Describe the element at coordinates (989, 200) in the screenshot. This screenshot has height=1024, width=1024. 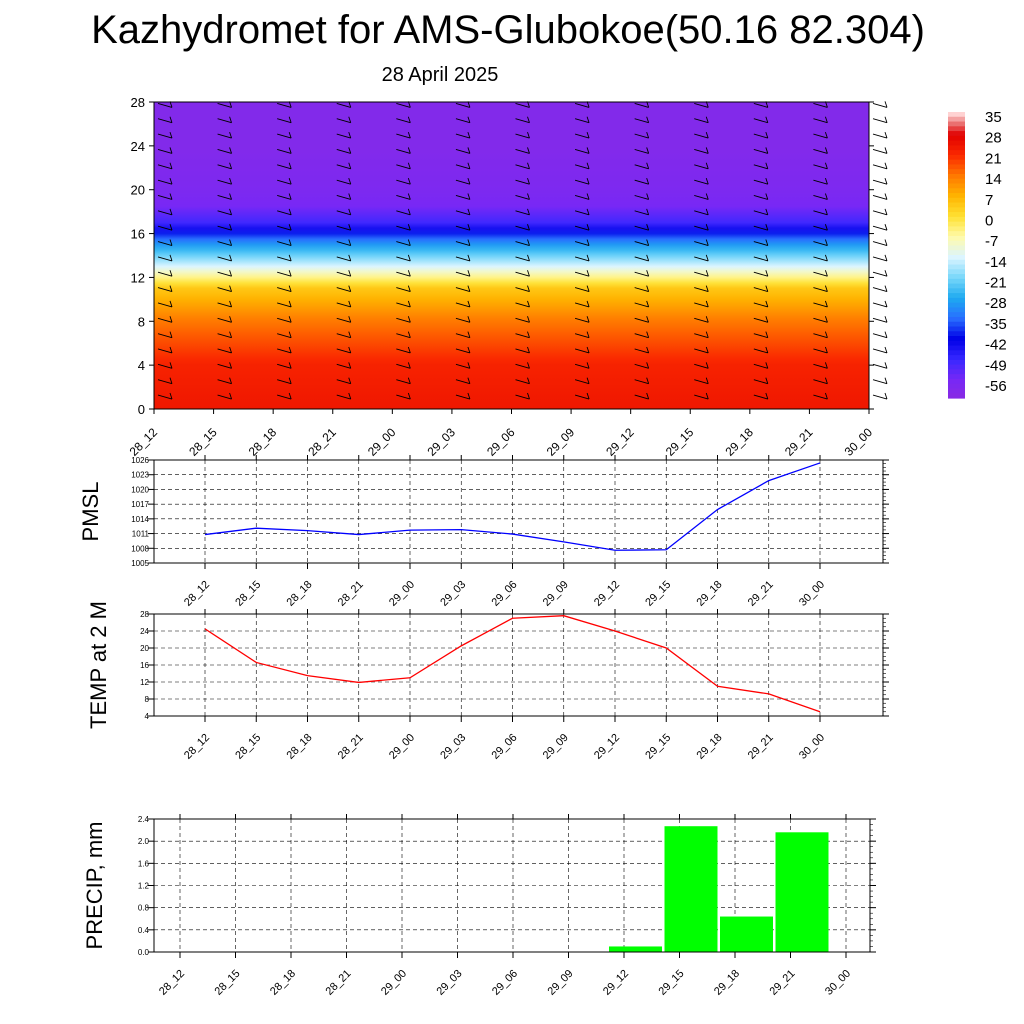
I see `colorbar-label: 7` at that location.